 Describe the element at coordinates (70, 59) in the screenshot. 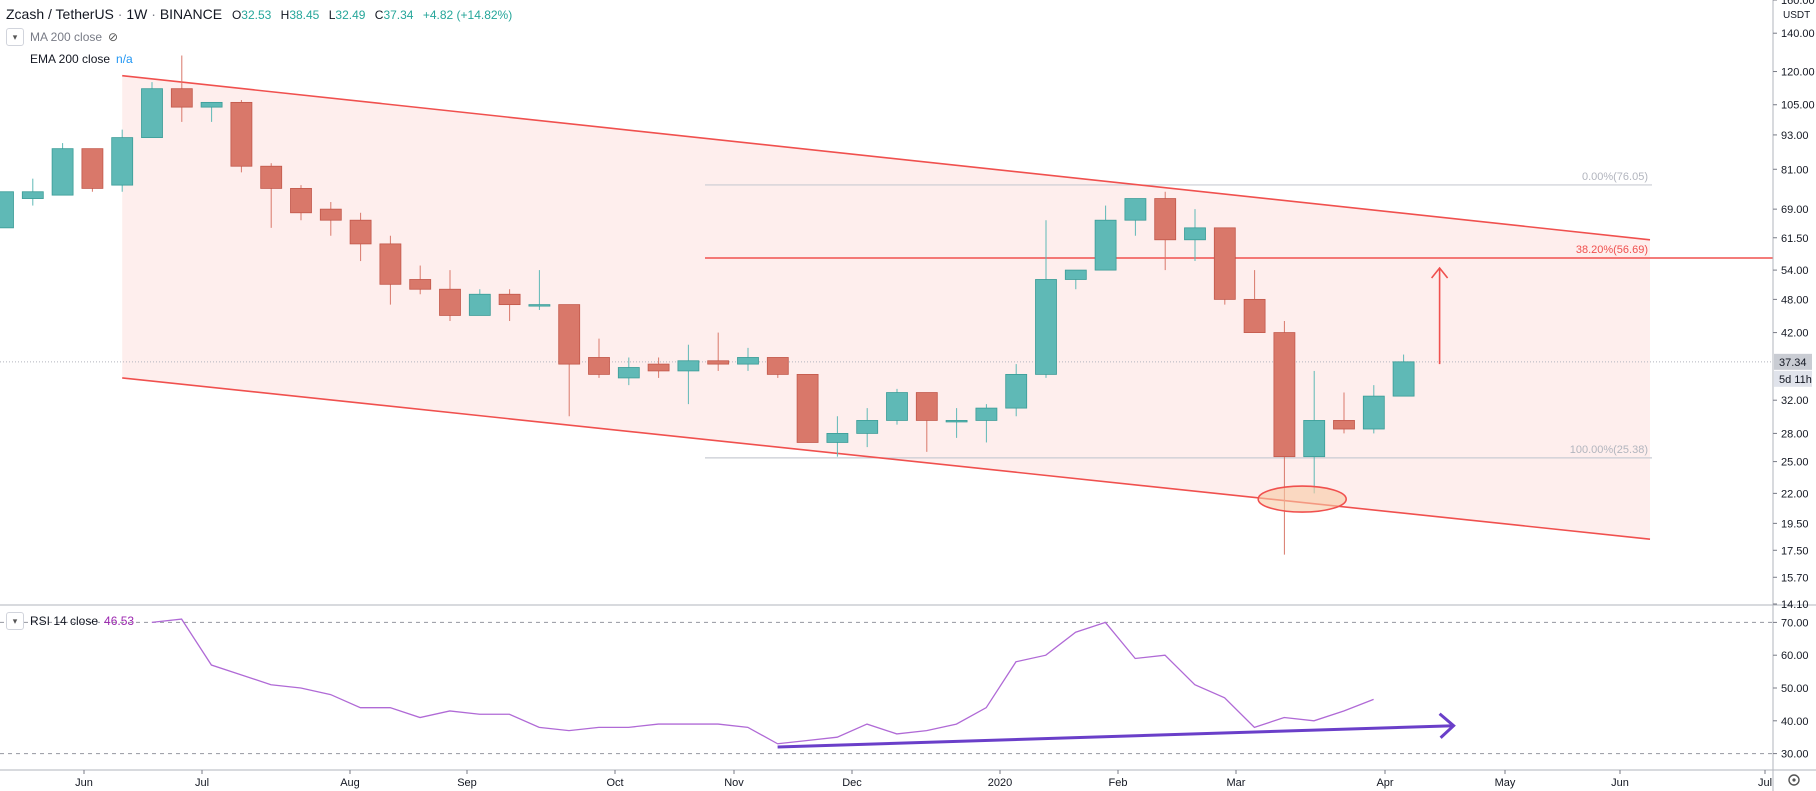

I see `ema-label: EMA 200 close` at that location.